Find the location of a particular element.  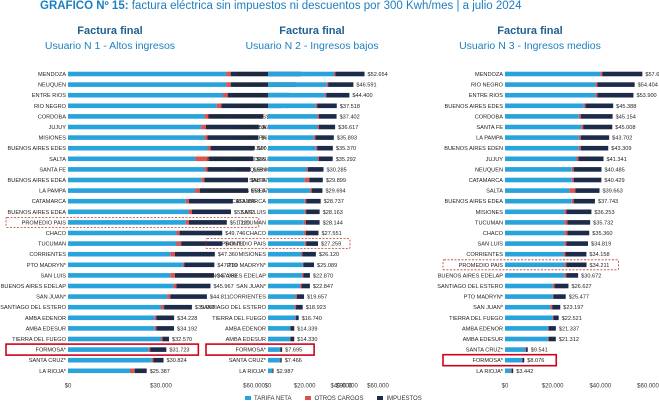

category-label: SAN LUIS is located at coordinates (491, 245).